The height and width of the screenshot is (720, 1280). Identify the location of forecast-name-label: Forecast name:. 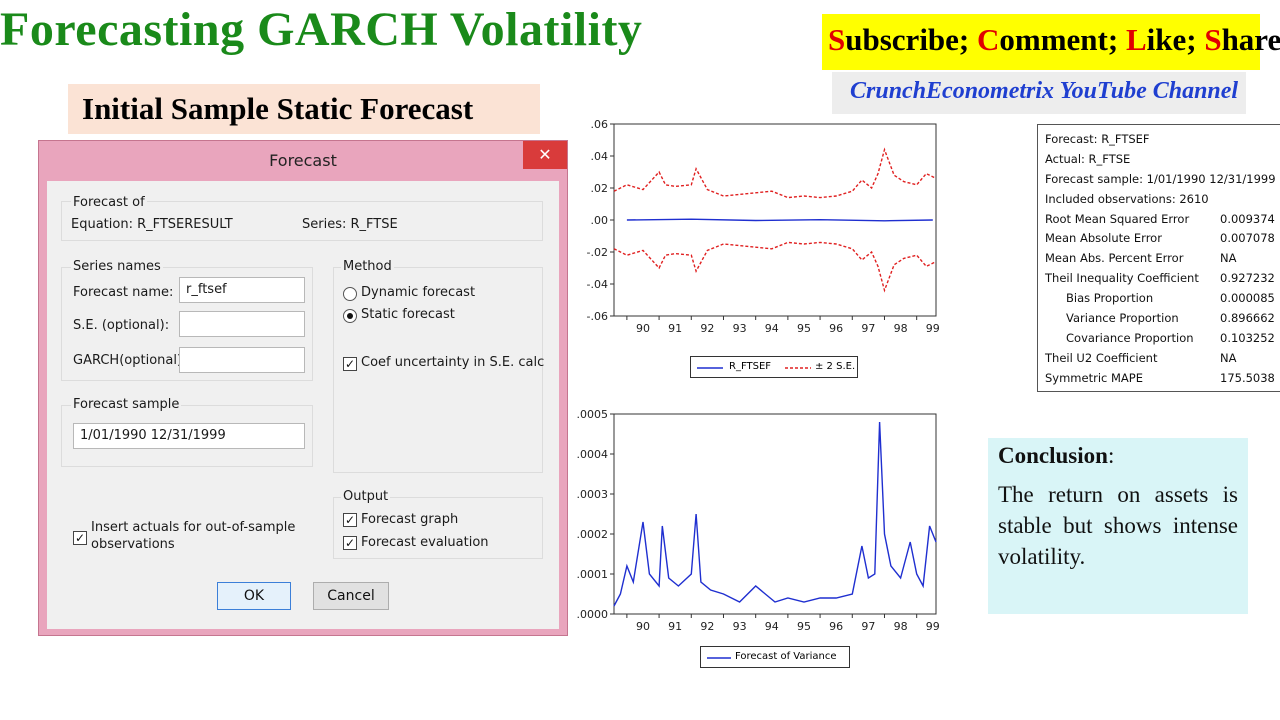
(123, 292).